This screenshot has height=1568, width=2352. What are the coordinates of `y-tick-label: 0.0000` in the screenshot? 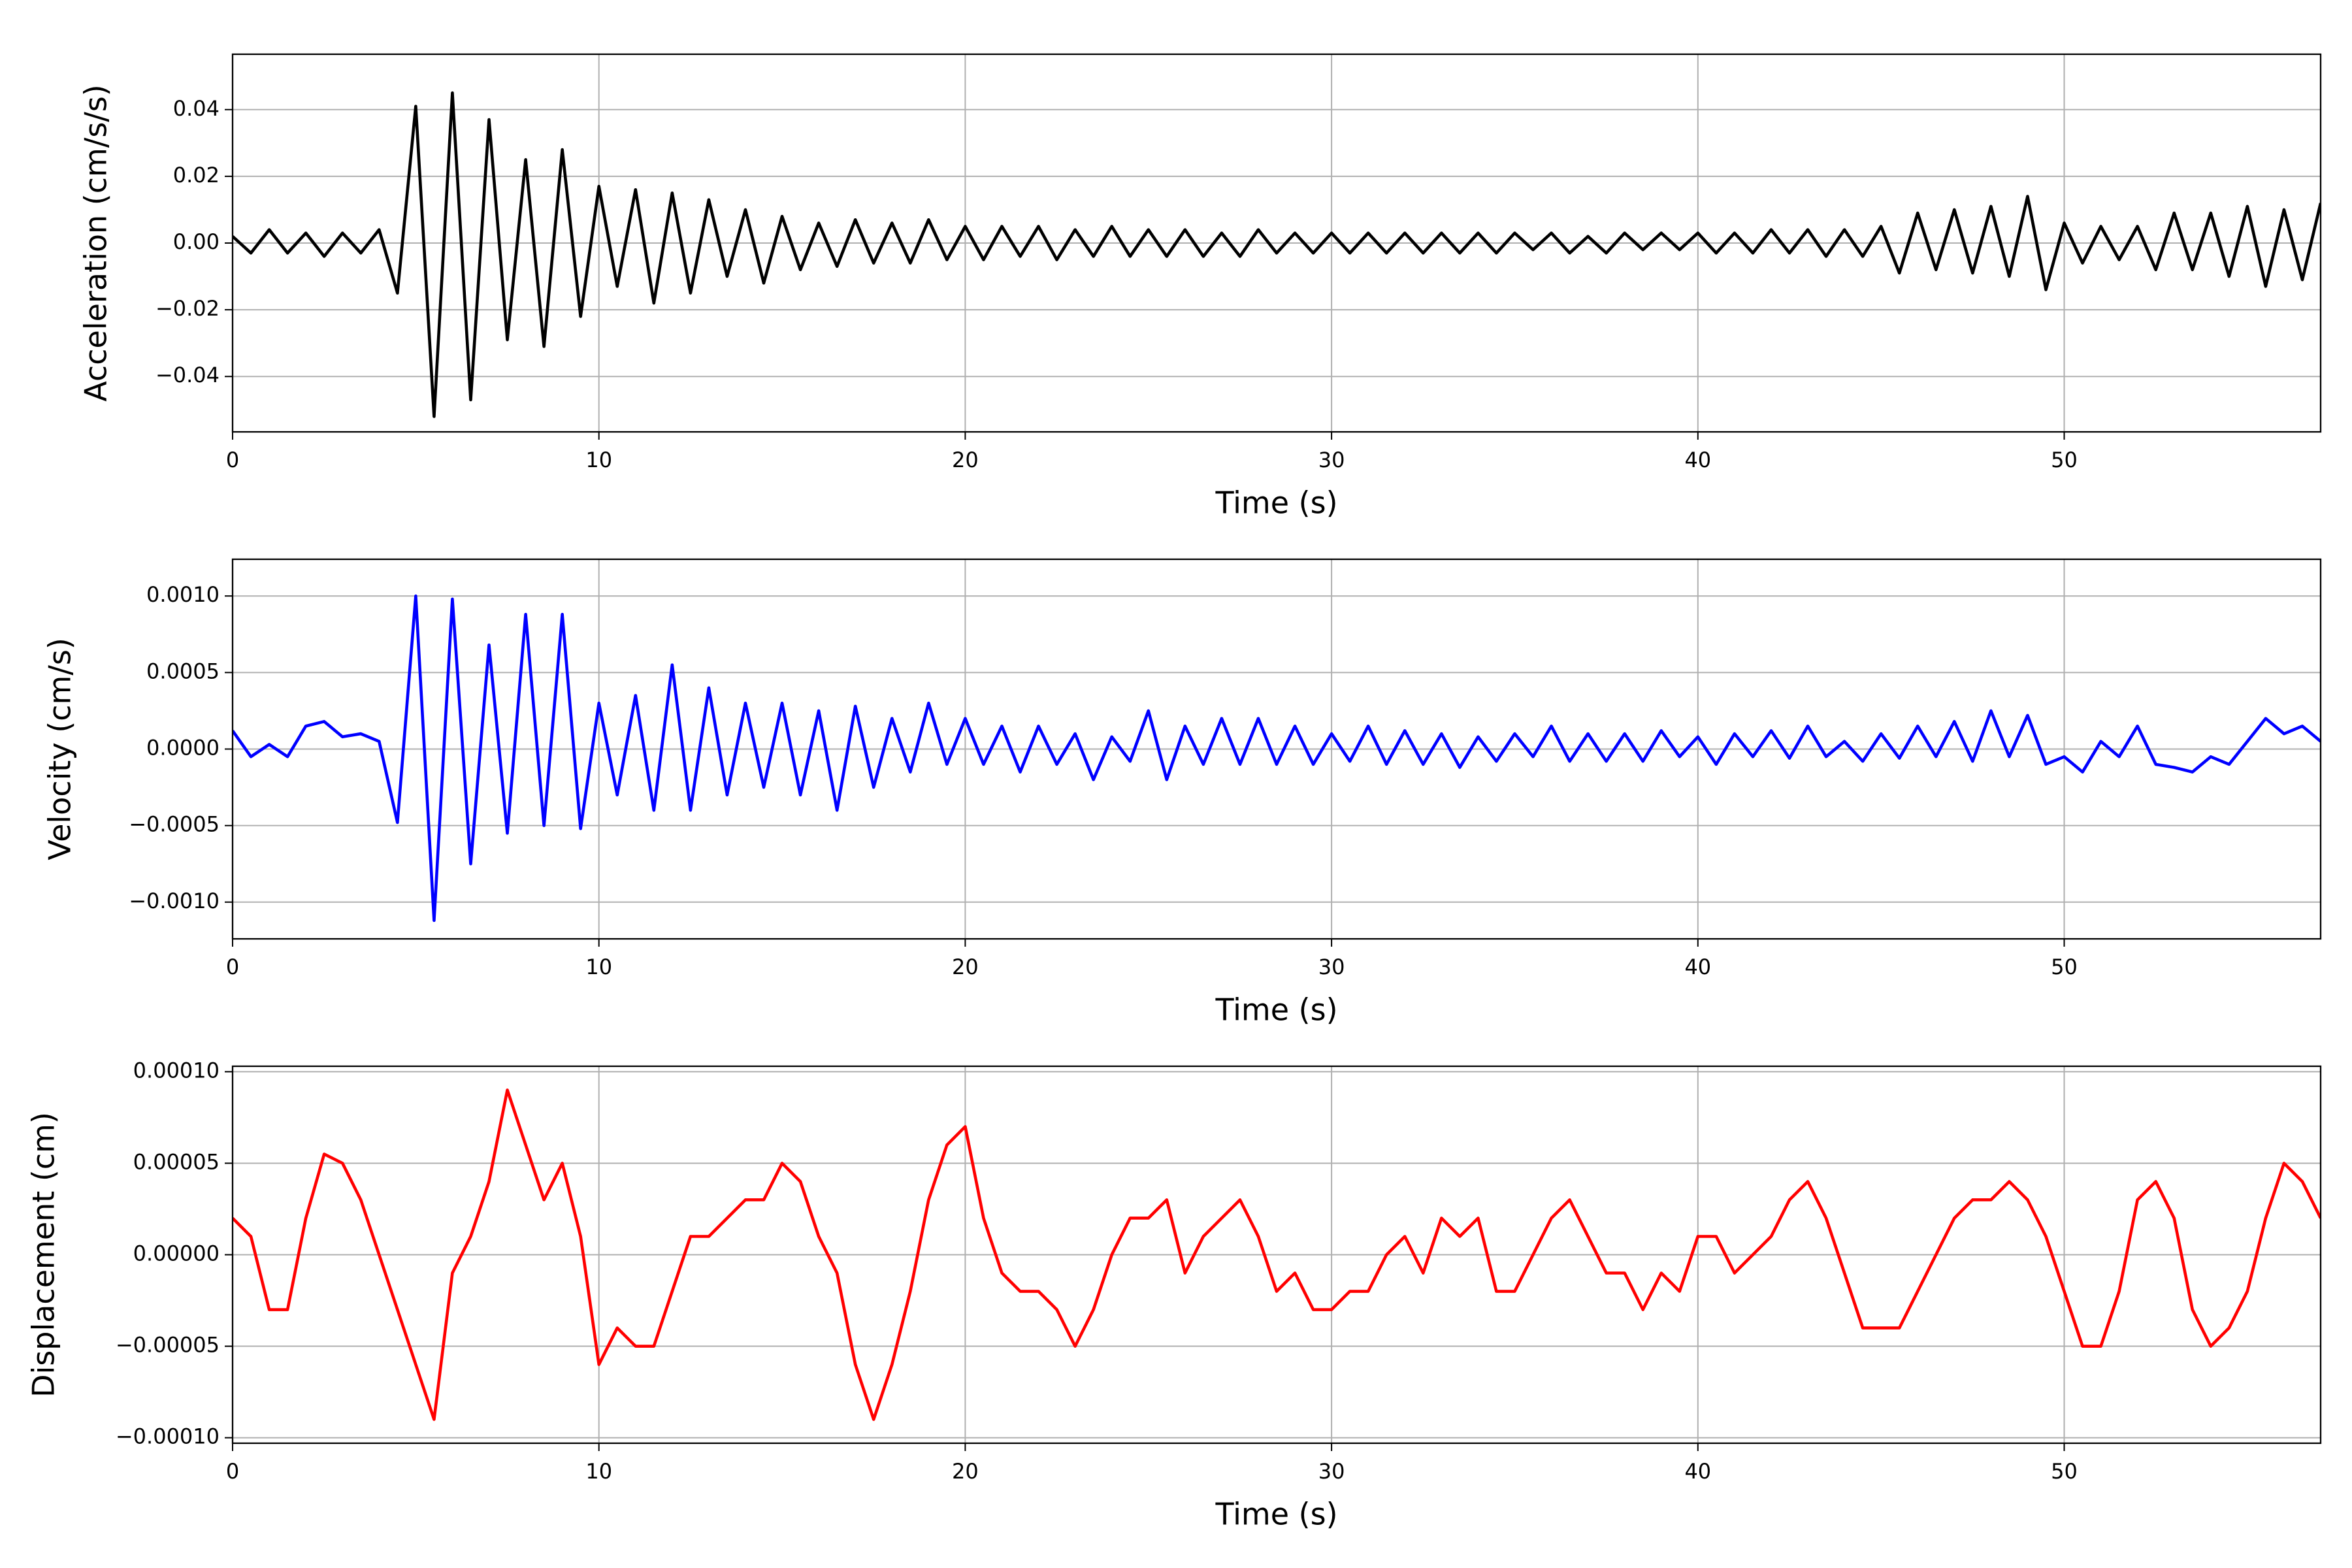 It's located at (183, 748).